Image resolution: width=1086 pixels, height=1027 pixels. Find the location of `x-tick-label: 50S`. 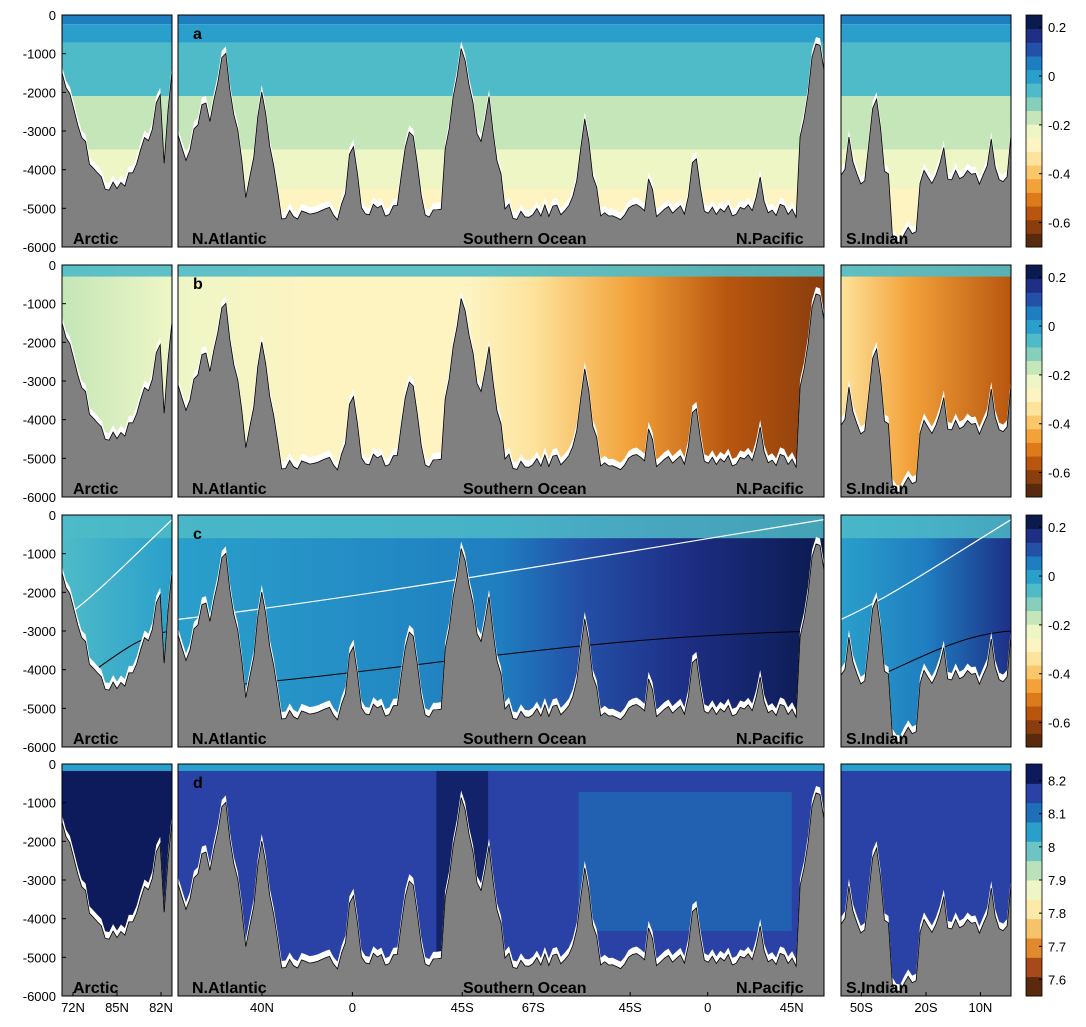

x-tick-label: 50S is located at coordinates (861, 1007).